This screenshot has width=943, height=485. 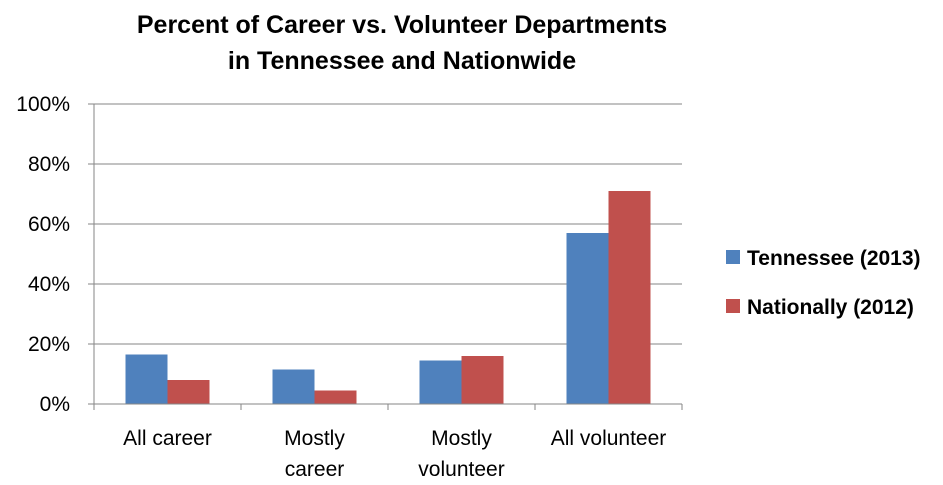 What do you see at coordinates (834, 258) in the screenshot?
I see `legend-label: Tennessee (2013)` at bounding box center [834, 258].